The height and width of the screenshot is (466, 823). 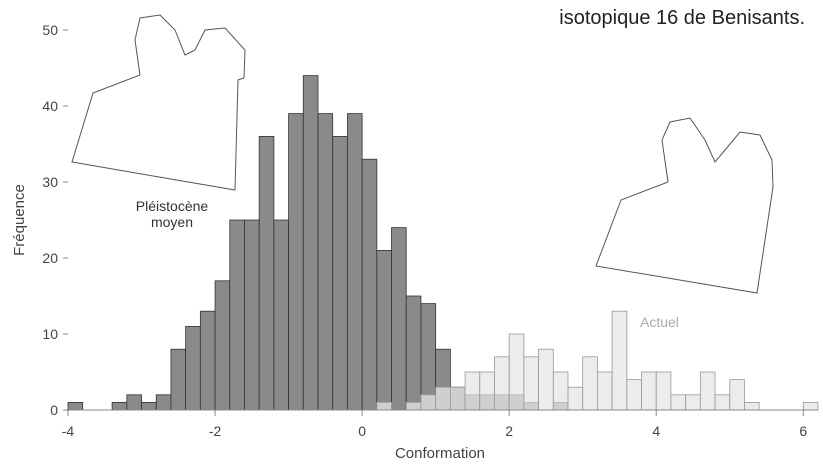 What do you see at coordinates (50, 258) in the screenshot?
I see `y-tick-label: 20` at bounding box center [50, 258].